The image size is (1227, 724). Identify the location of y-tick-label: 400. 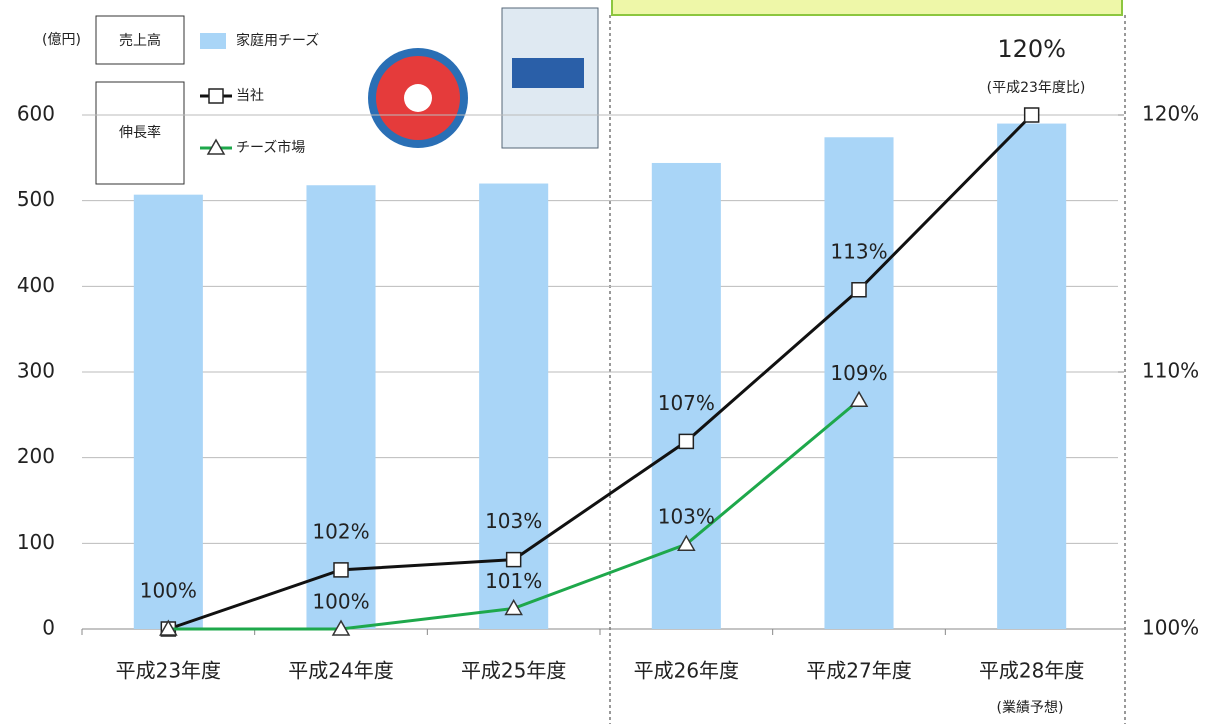
(36, 285).